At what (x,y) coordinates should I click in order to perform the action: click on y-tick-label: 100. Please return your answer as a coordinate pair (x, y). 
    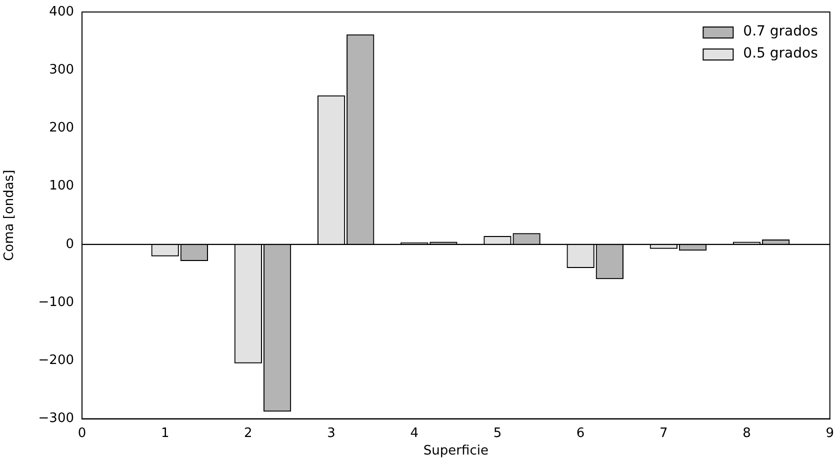
    Looking at the image, I should click on (61, 186).